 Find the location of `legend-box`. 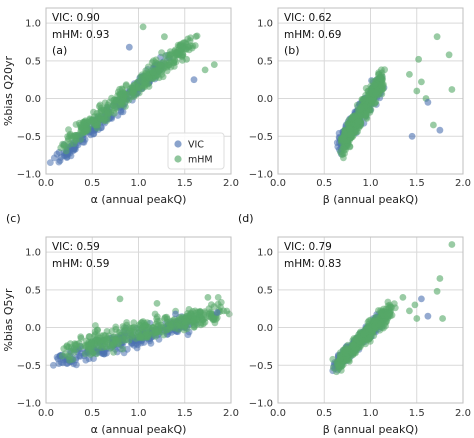

legend-box is located at coordinates (196, 151).